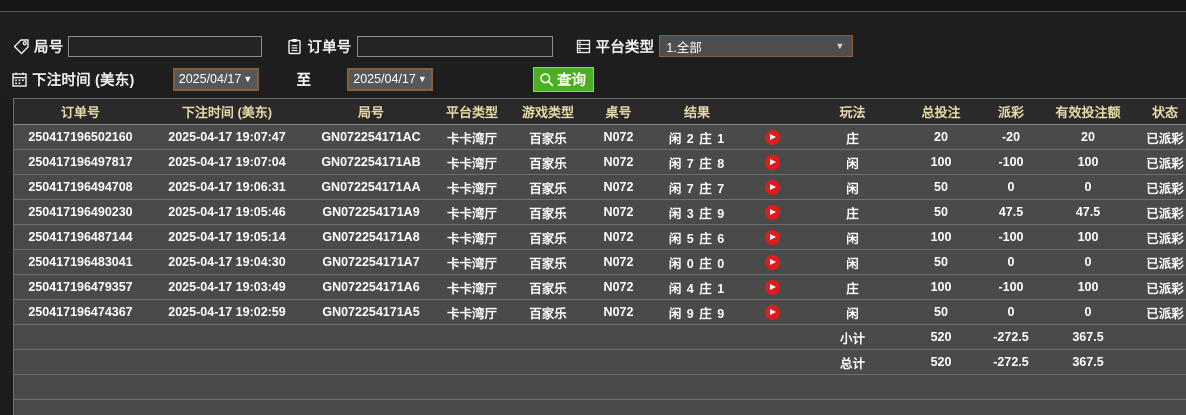  What do you see at coordinates (80, 262) in the screenshot?
I see `cell-order-no: 250417196483041` at bounding box center [80, 262].